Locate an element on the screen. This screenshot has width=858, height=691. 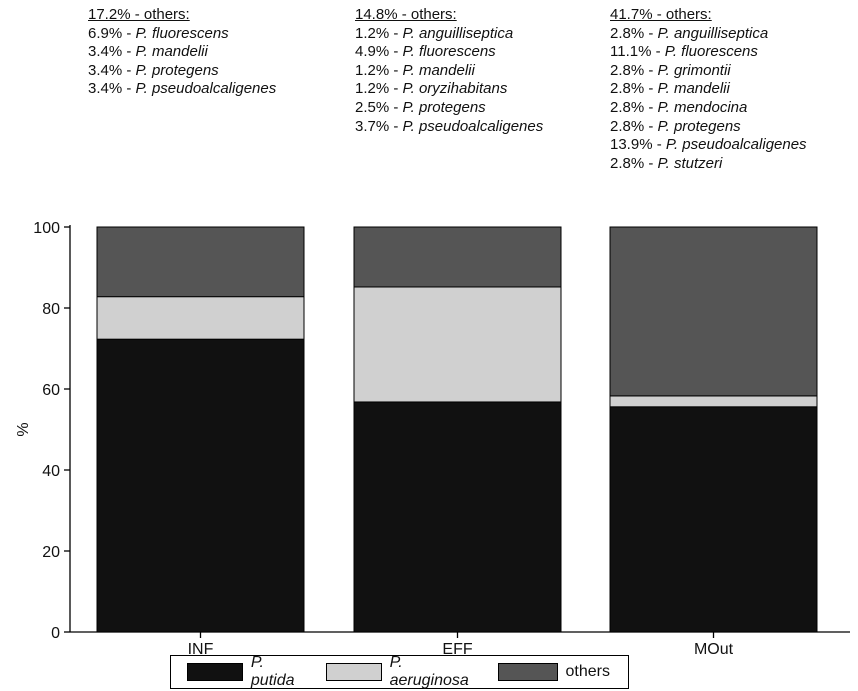
annotation-species: P. grimontii is located at coordinates (694, 70).